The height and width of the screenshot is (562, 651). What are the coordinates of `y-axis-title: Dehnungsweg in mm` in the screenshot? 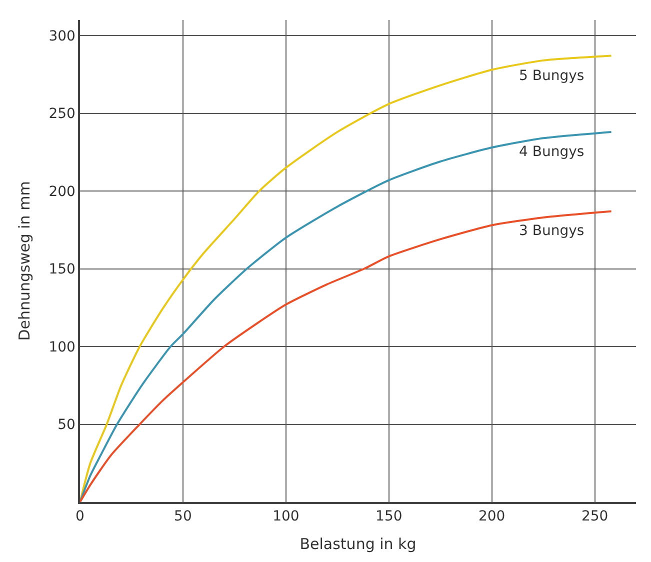 It's located at (24, 261).